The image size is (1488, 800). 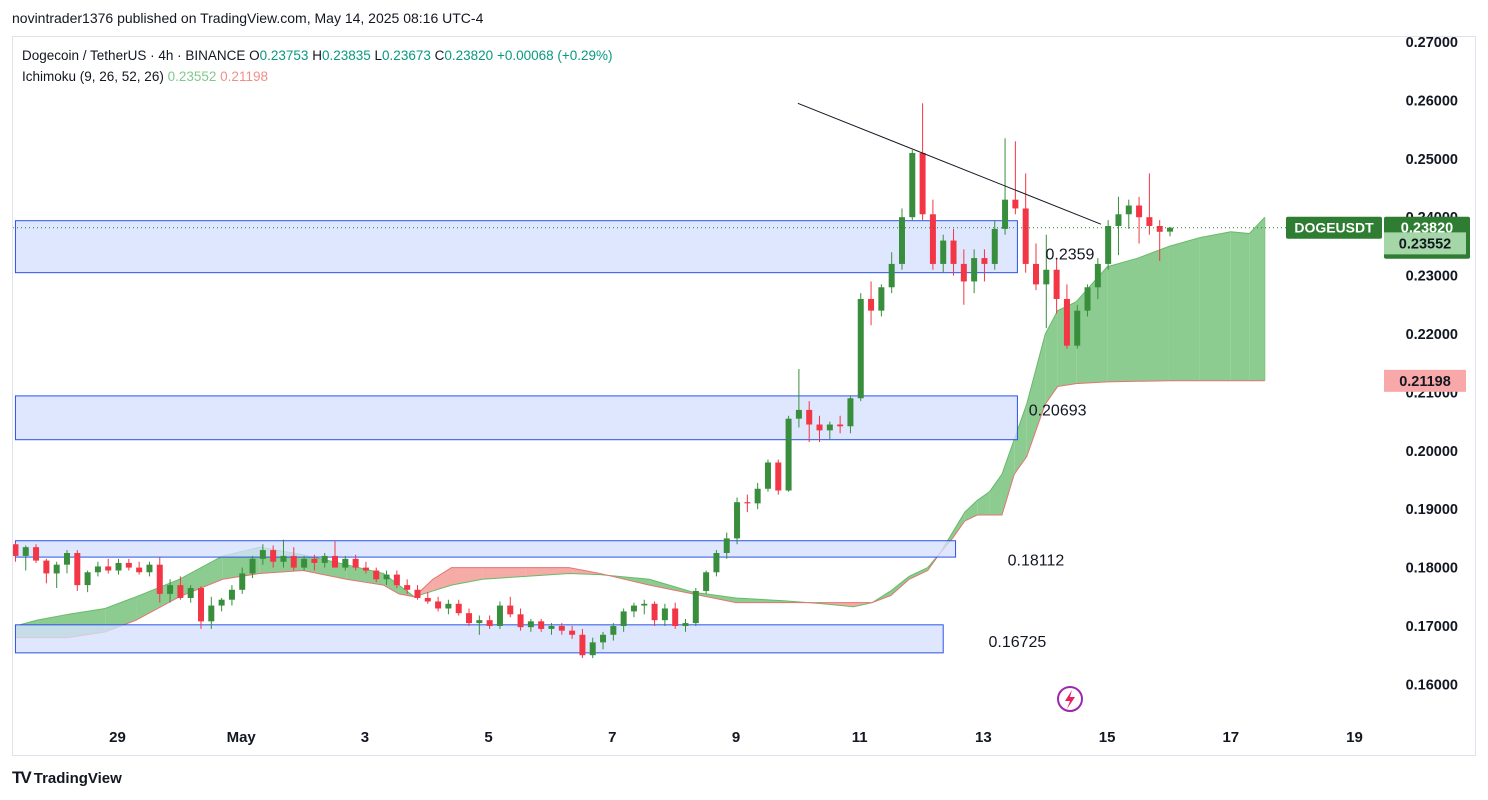 I want to click on lightning-icon, so click(x=1070, y=699).